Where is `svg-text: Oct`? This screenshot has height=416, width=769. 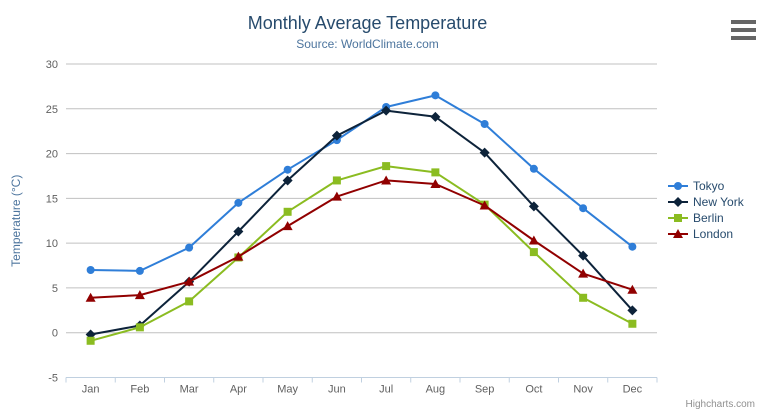 svg-text: Oct is located at coordinates (533, 390).